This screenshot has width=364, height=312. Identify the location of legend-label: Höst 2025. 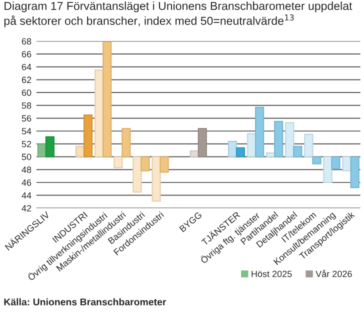
(272, 274).